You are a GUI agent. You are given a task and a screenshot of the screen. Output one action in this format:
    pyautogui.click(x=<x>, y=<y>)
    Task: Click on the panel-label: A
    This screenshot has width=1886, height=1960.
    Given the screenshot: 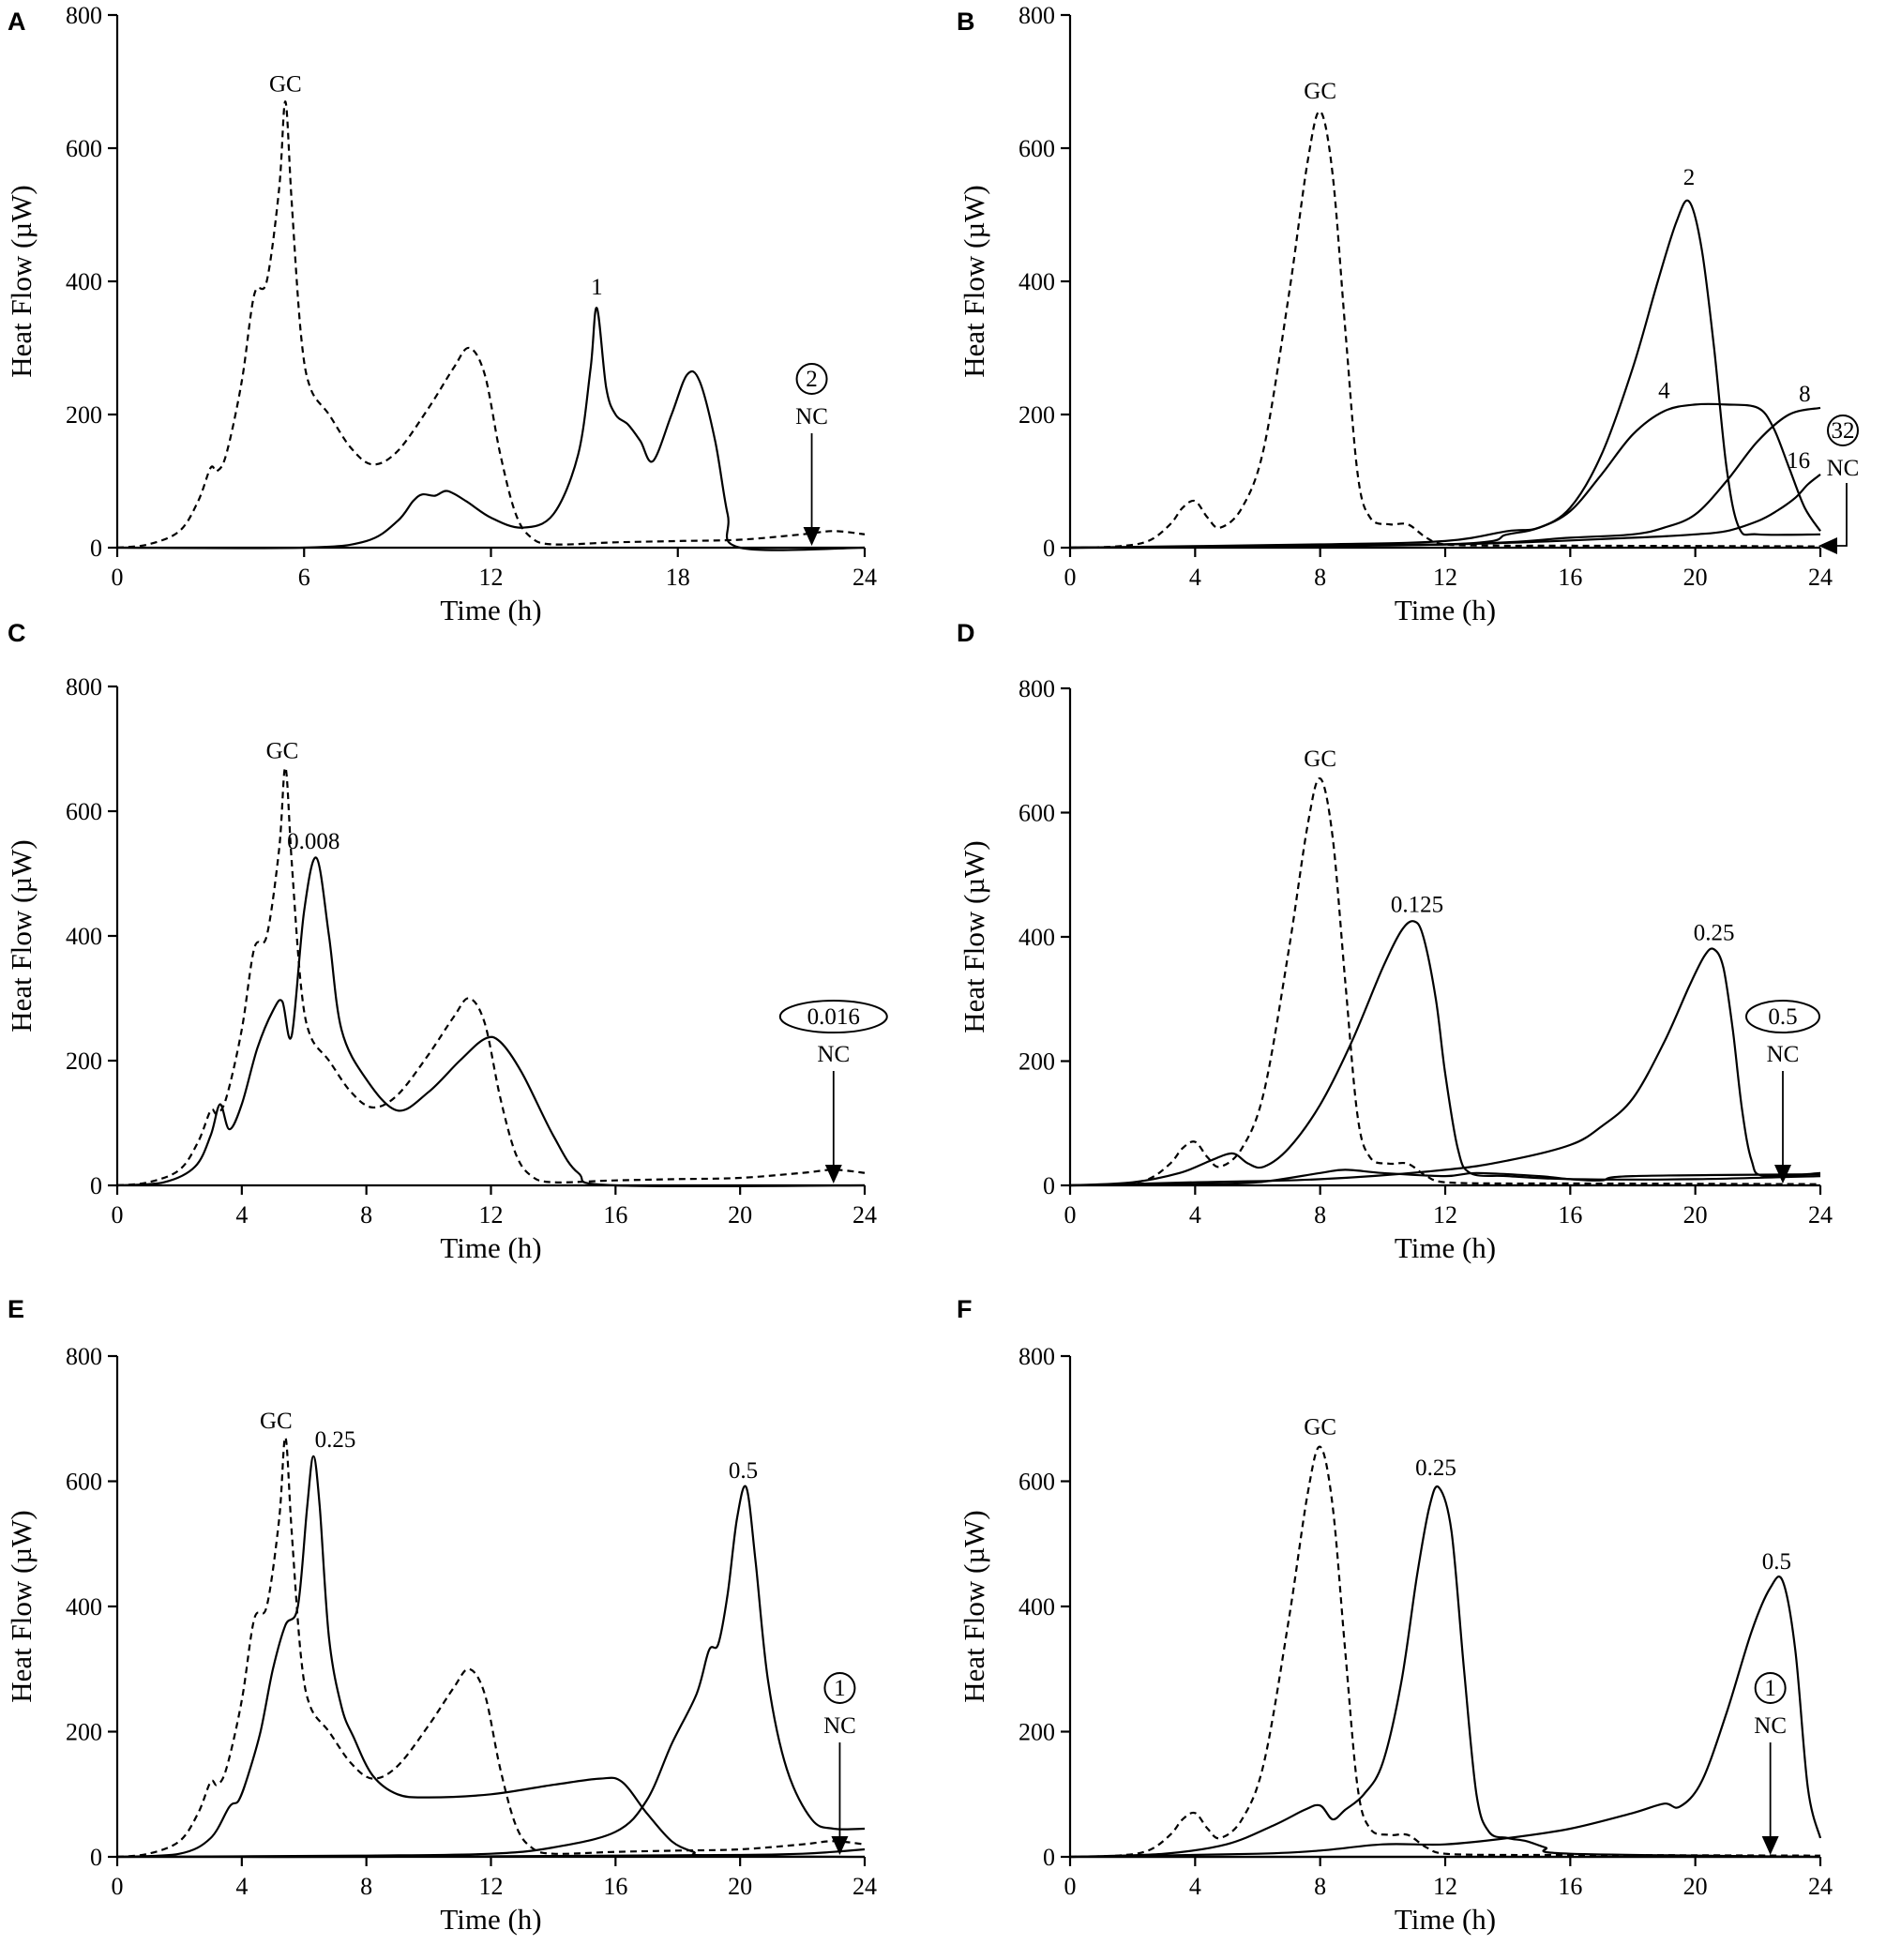 What is the action you would take?
    pyautogui.click(x=17, y=22)
    